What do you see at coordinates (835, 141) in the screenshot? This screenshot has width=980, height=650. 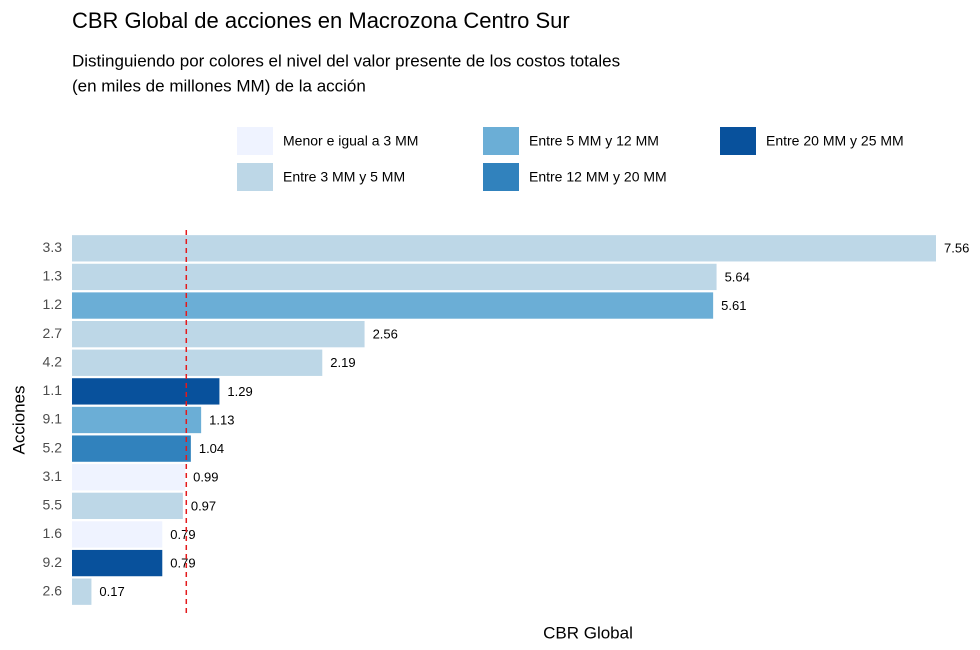 I see `legend-label: Entre 20 MM y 25 MM` at bounding box center [835, 141].